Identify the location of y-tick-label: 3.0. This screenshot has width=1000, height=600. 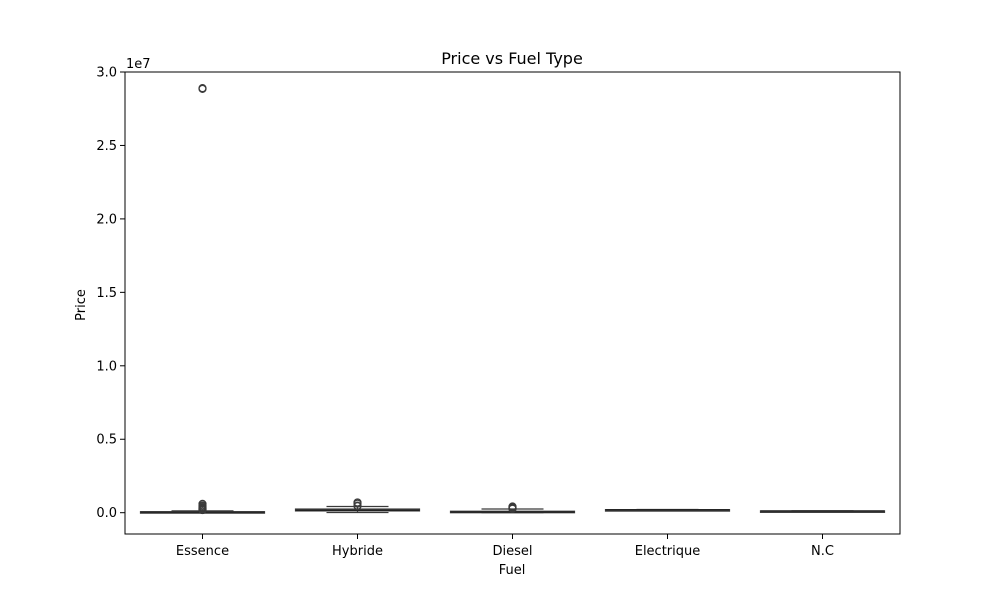
(106, 73).